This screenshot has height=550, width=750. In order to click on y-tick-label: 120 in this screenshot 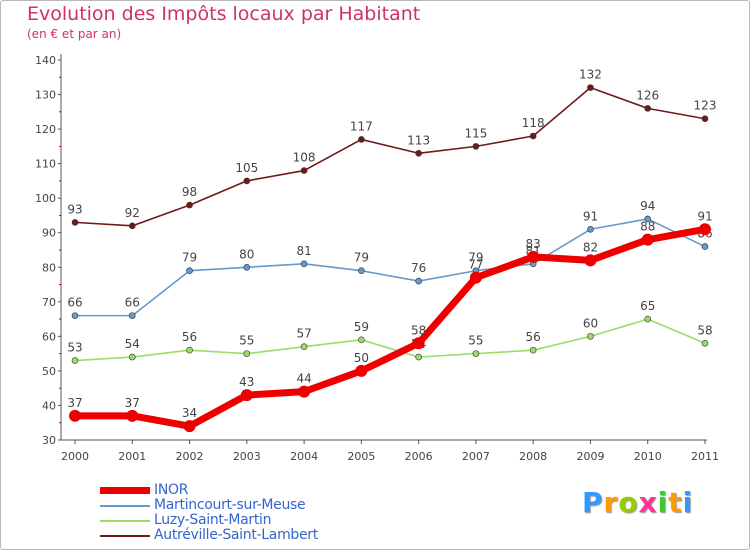, I will do `click(45, 129)`.